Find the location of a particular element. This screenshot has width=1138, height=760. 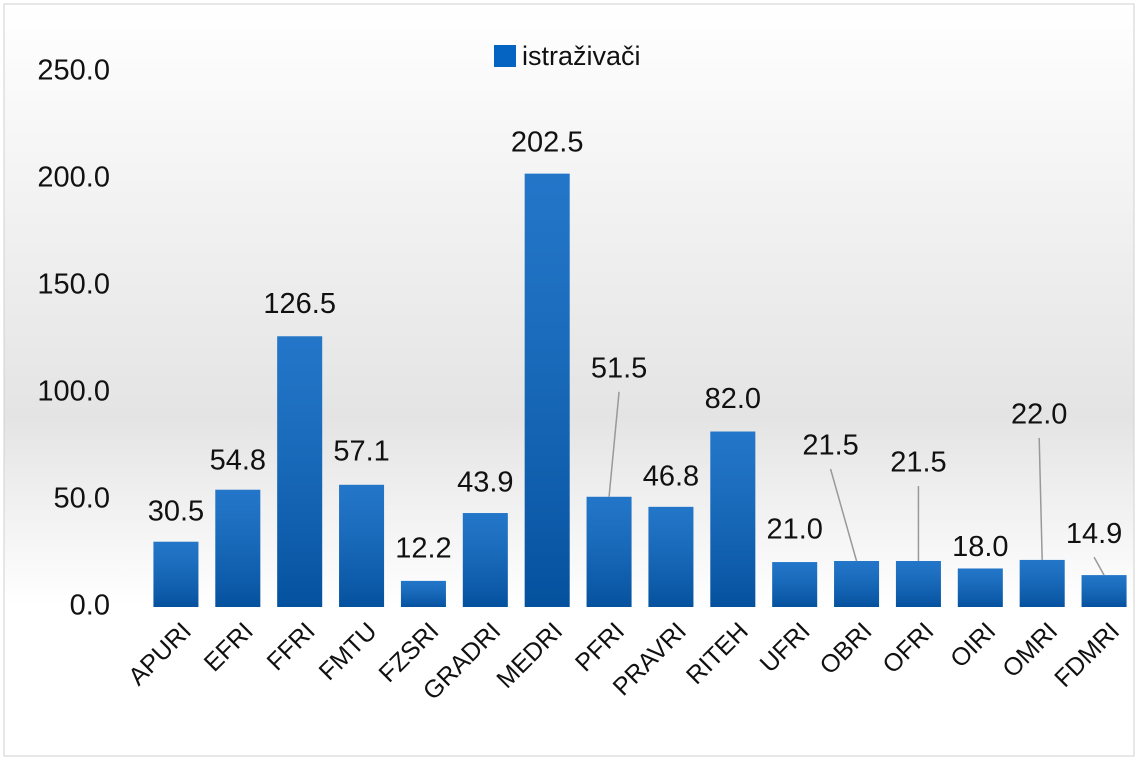

y-tick-label: 50.0 is located at coordinates (82, 499).